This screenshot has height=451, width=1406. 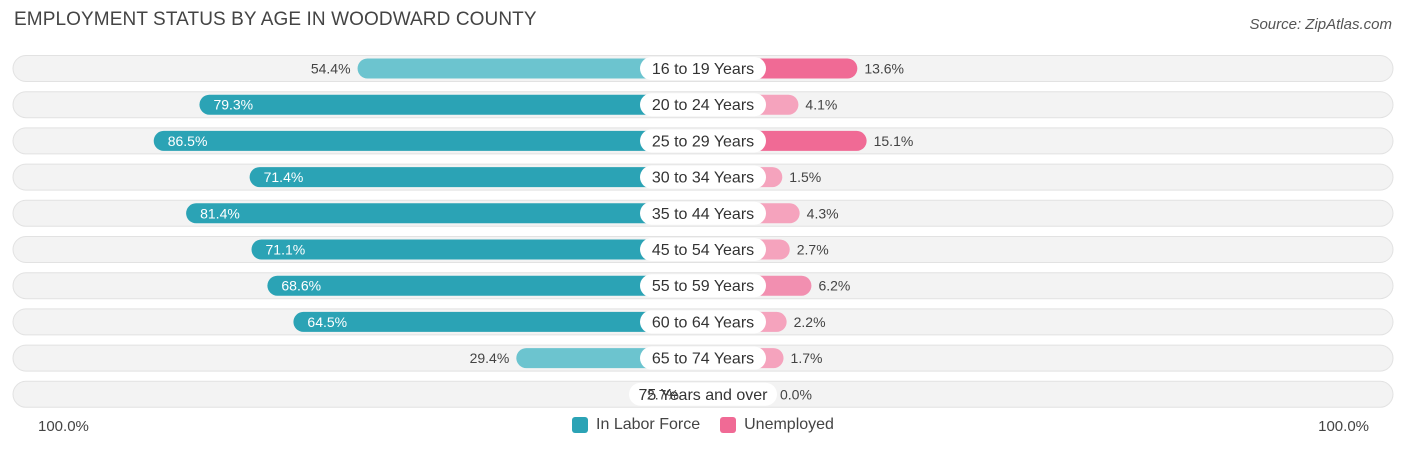 I want to click on unemployed-value-label: 2.2%, so click(x=810, y=322).